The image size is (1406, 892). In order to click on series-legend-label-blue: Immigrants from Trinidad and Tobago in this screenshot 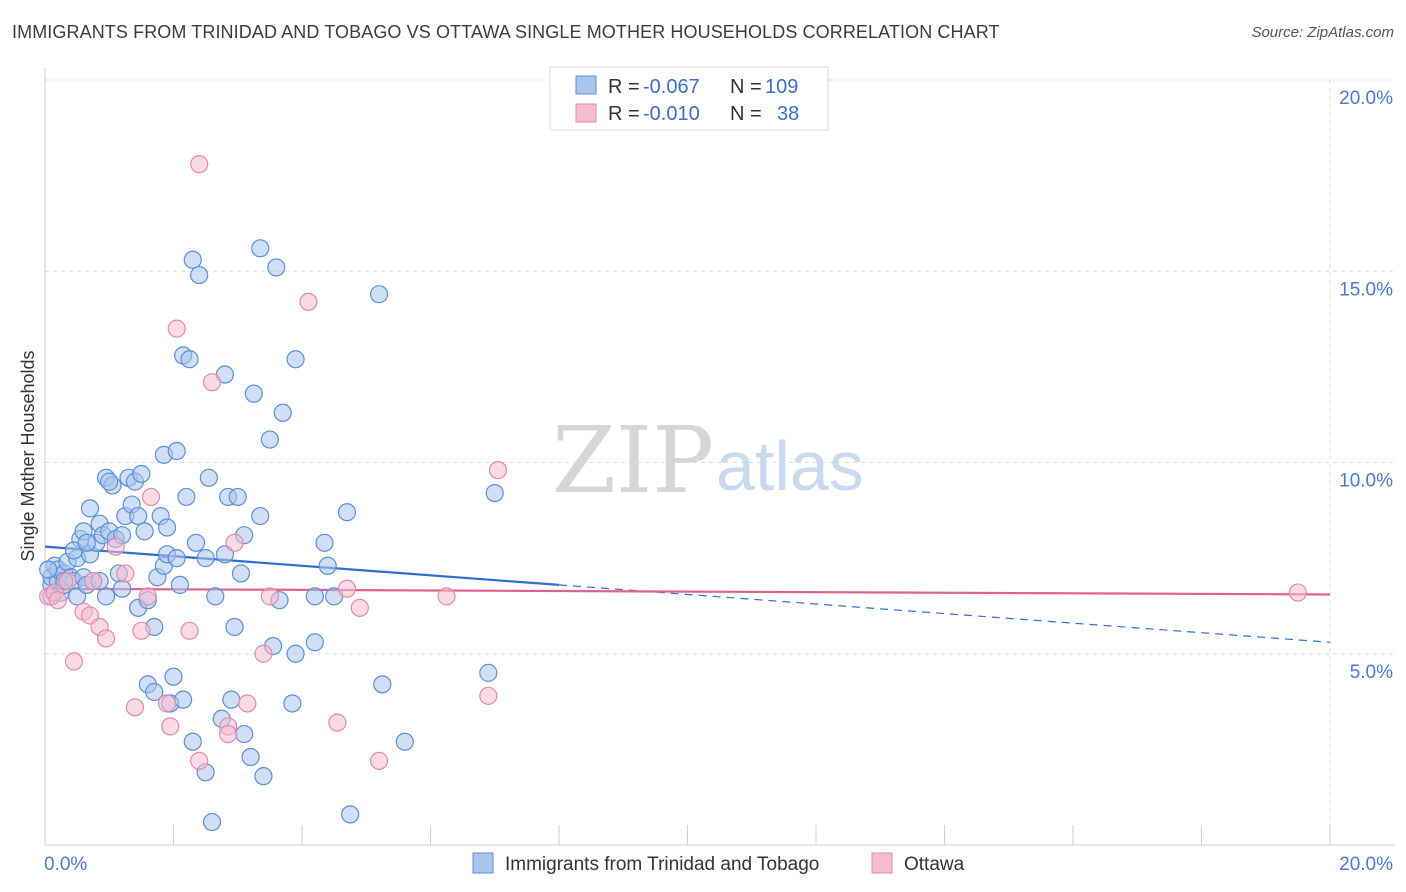, I will do `click(662, 864)`.